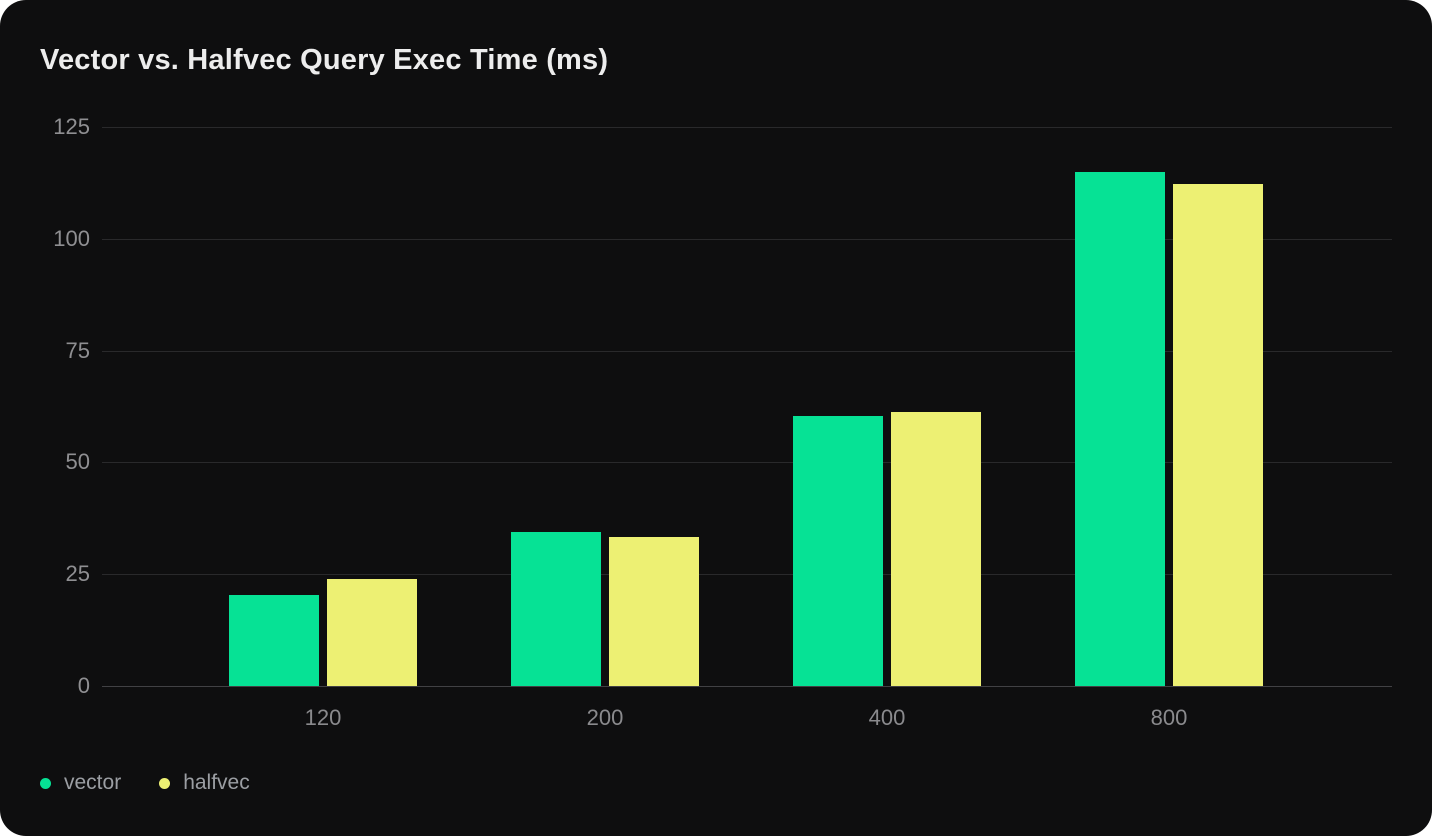 The width and height of the screenshot is (1432, 836). What do you see at coordinates (77, 573) in the screenshot?
I see `y-tick-label-25: 25` at bounding box center [77, 573].